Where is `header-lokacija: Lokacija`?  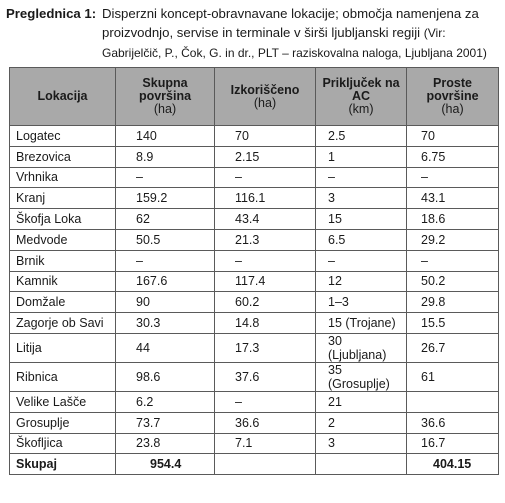 header-lokacija: Lokacija is located at coordinates (62, 96).